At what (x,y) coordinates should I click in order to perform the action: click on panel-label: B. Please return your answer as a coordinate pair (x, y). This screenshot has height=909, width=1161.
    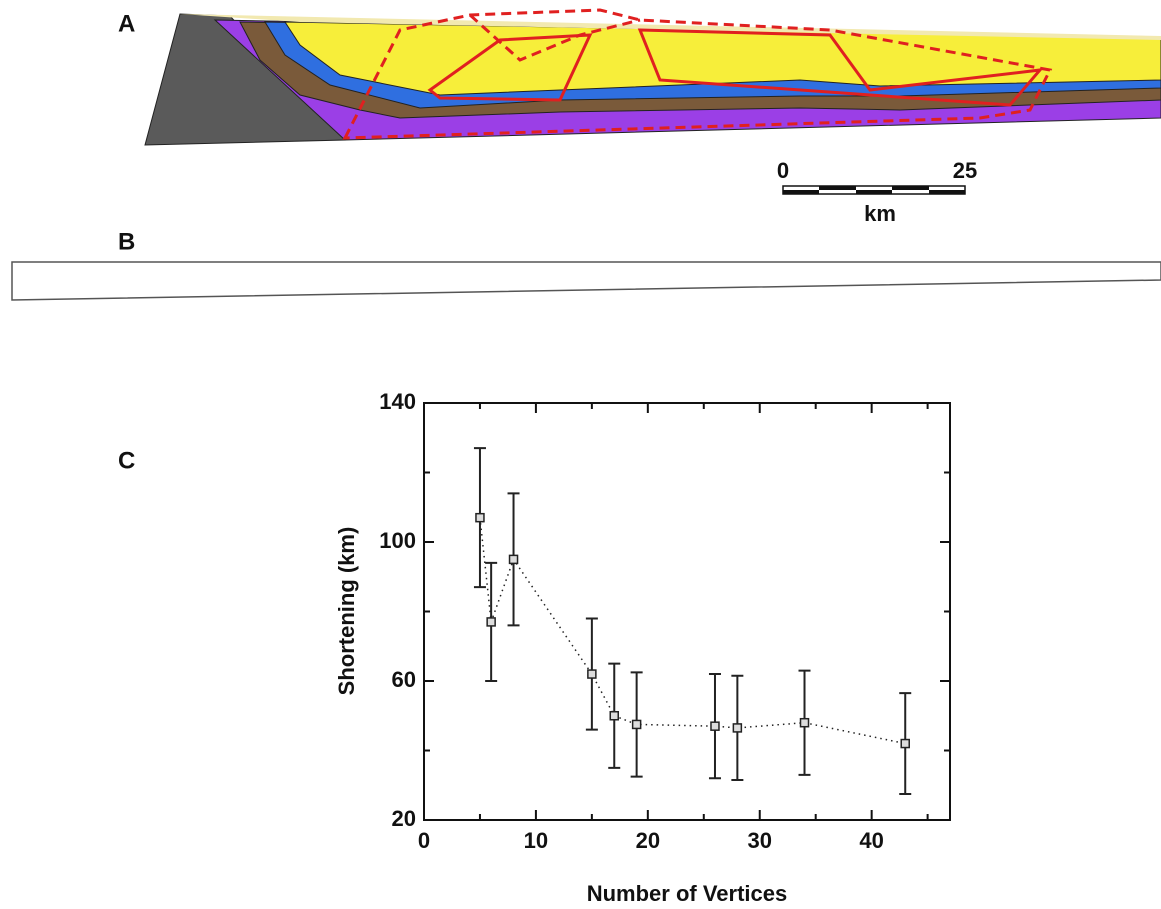
    Looking at the image, I should click on (126, 241).